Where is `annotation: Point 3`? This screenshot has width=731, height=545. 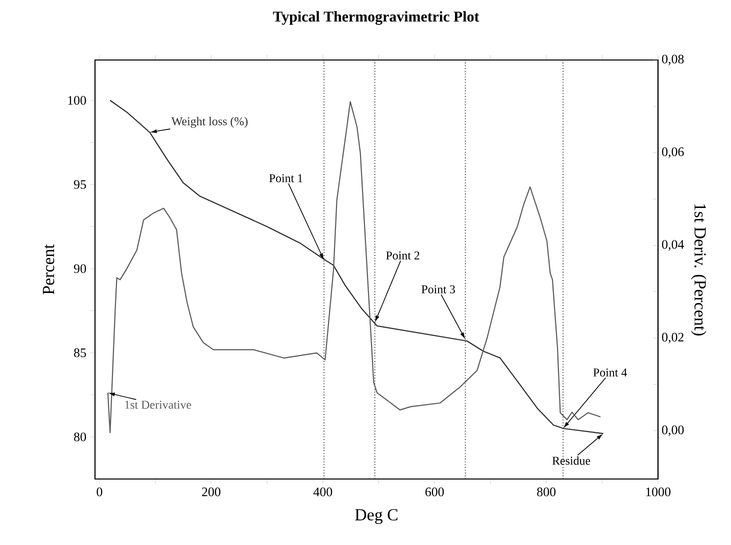 annotation: Point 3 is located at coordinates (438, 289).